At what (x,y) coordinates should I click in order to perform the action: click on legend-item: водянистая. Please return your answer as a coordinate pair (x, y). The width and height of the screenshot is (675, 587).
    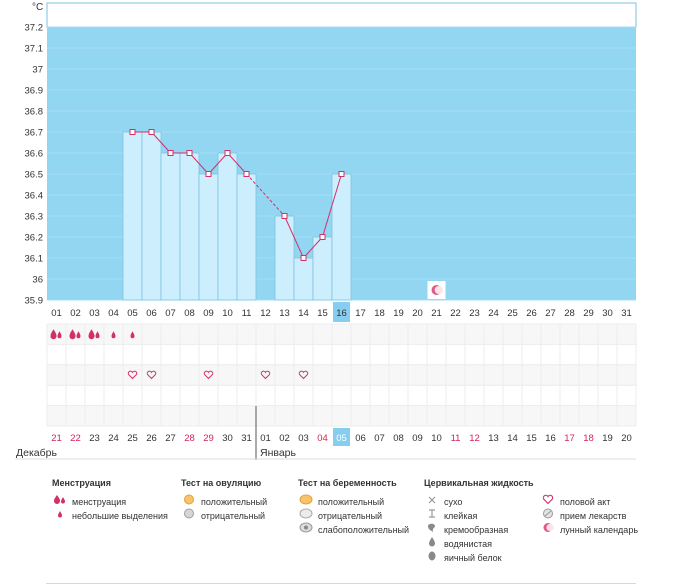
    Looking at the image, I should click on (479, 543).